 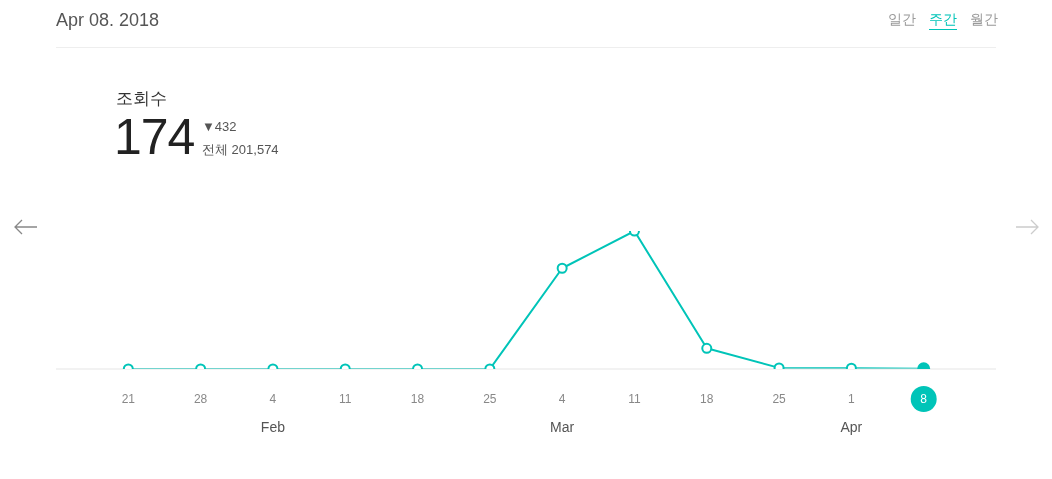 What do you see at coordinates (984, 20) in the screenshot?
I see `text: 월간` at bounding box center [984, 20].